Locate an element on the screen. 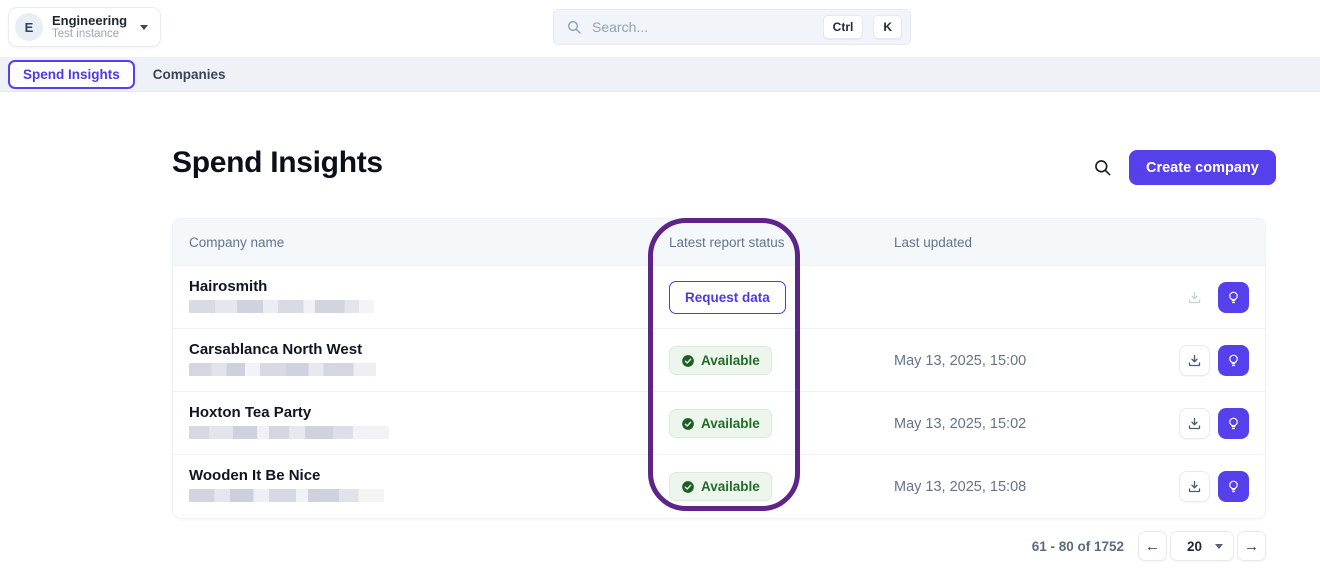 The width and height of the screenshot is (1320, 575). tab-spend-insights: Spend Insights is located at coordinates (71, 74).